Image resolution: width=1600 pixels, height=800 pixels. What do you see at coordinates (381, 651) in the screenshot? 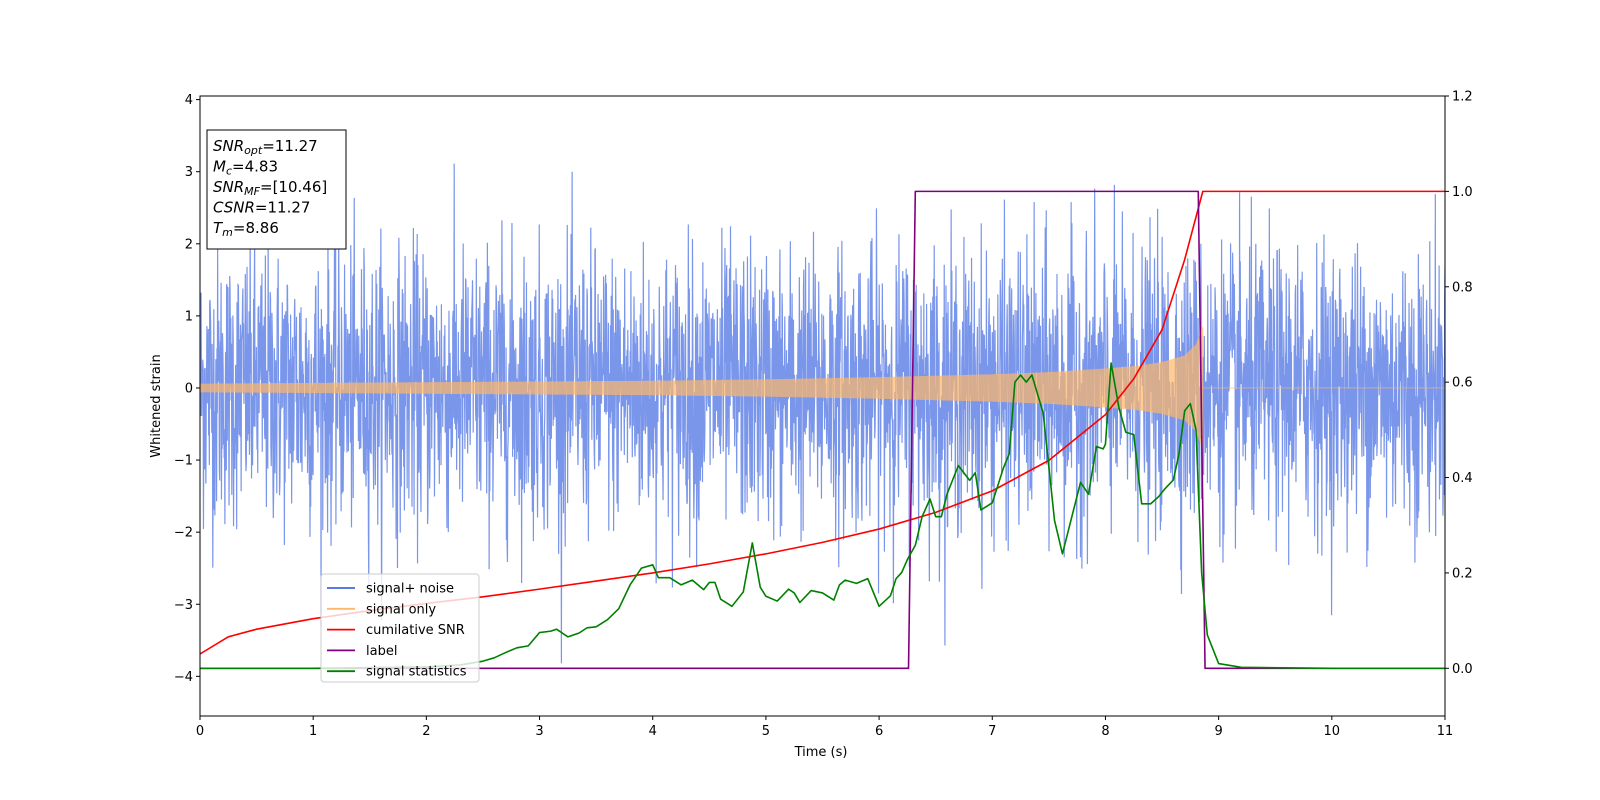
I see `legend-label: label` at bounding box center [381, 651].